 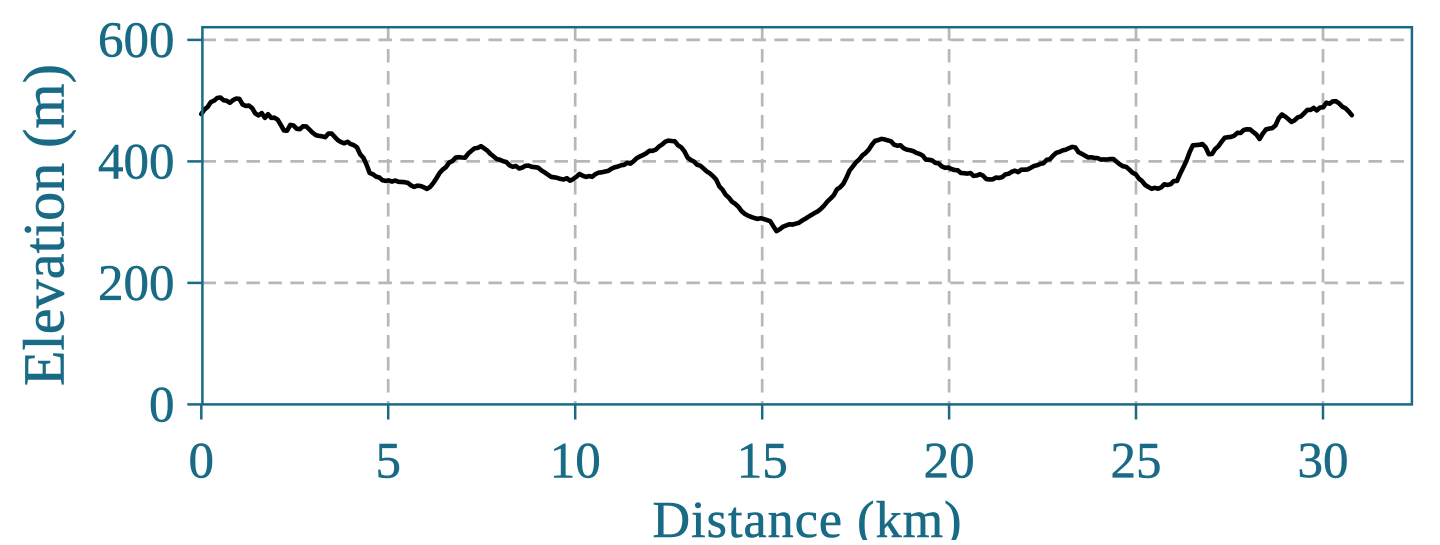 I want to click on svg-text: 15, so click(x=762, y=462).